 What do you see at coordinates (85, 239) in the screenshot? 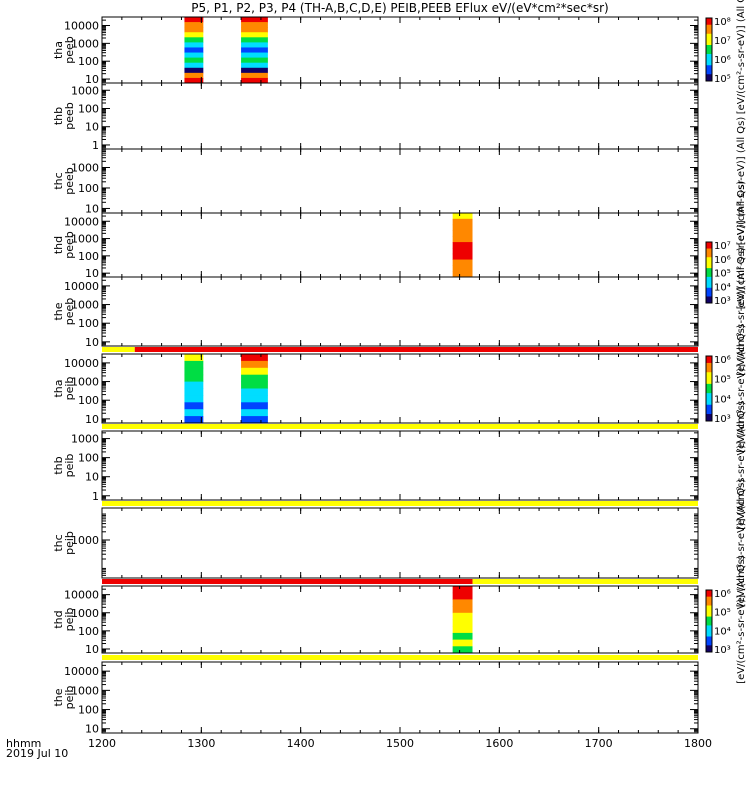
I see `y-tick-label-thd_peeb: 1000` at bounding box center [85, 239].